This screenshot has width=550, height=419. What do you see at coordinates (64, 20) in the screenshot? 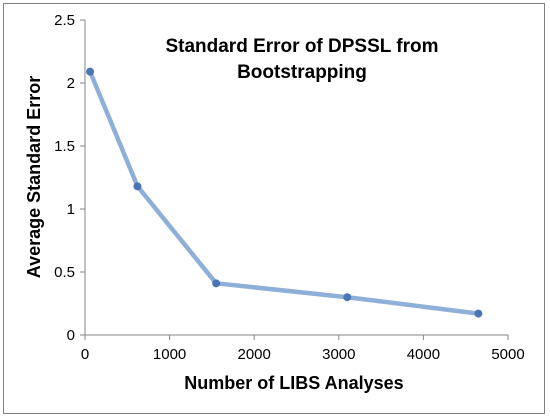
I see `y-tick-label: 2.5` at bounding box center [64, 20].